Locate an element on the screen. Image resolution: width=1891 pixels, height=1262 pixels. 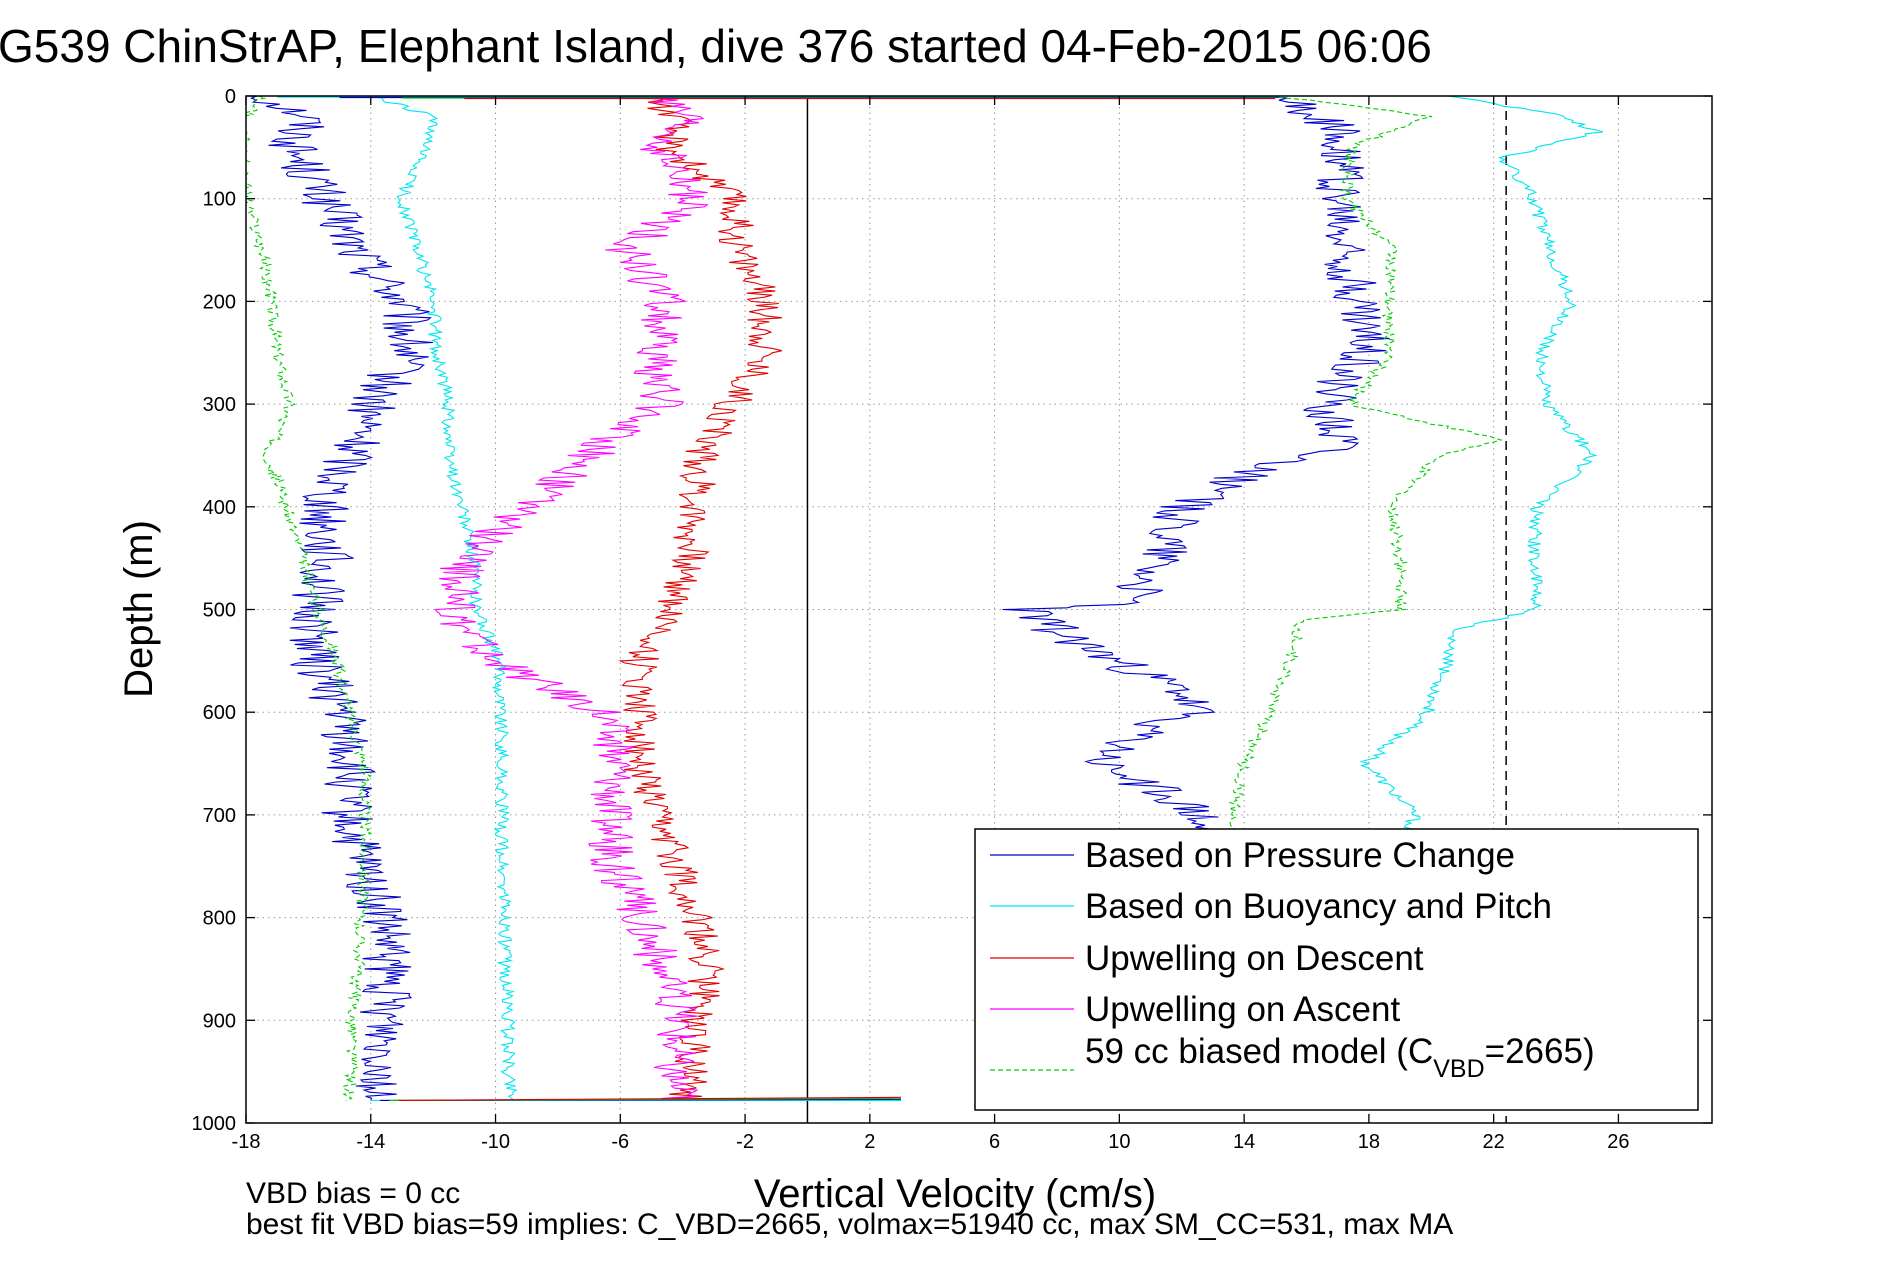
legend-label-text: Based on Buoyancy and Pitch is located at coordinates (1318, 906).